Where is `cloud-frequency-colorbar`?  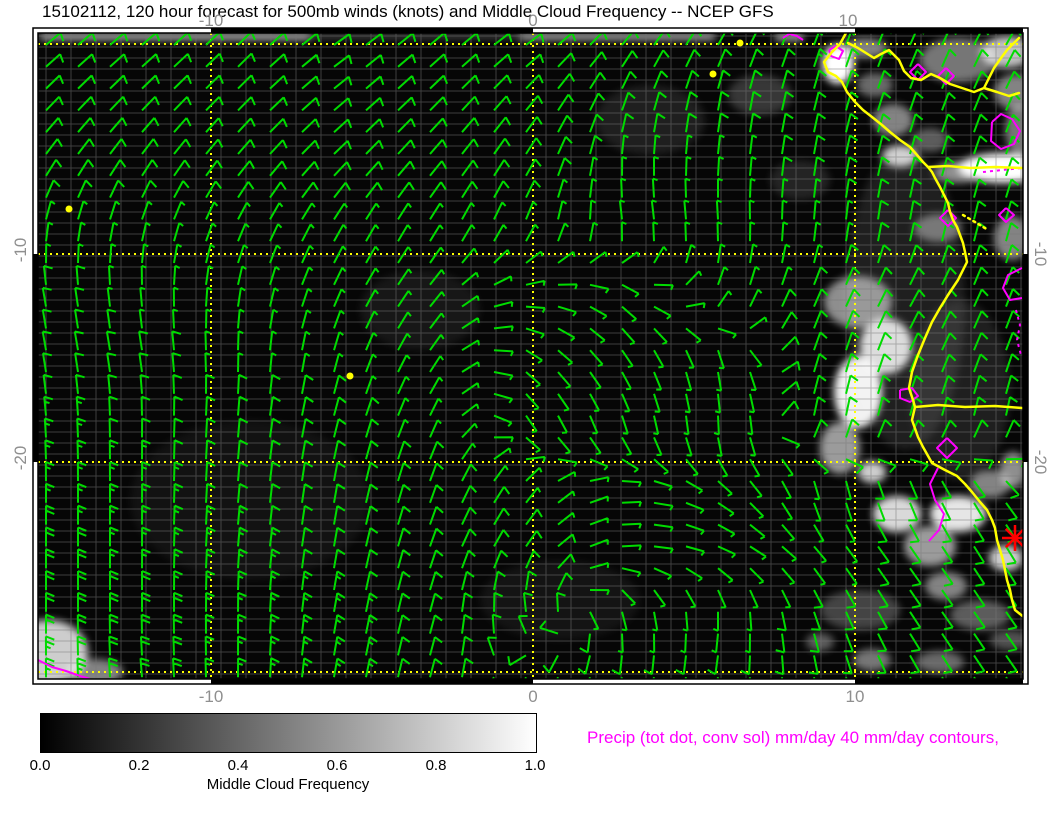 cloud-frequency-colorbar is located at coordinates (288, 733).